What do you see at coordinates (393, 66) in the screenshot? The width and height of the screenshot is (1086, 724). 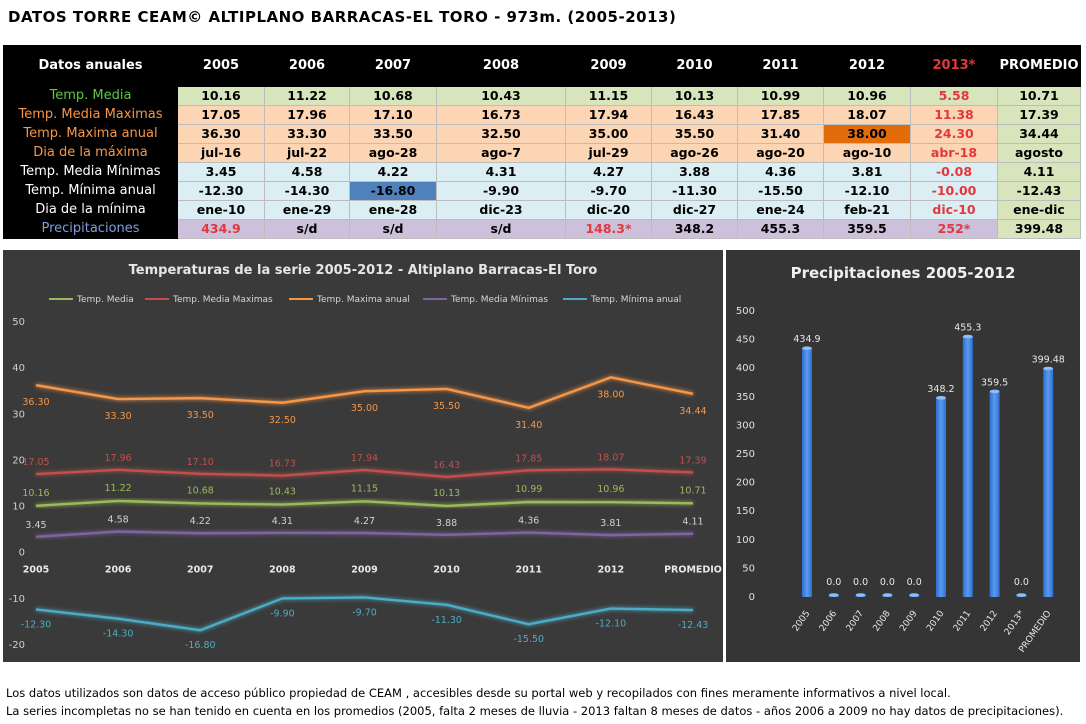 I see `column-header: 2007` at bounding box center [393, 66].